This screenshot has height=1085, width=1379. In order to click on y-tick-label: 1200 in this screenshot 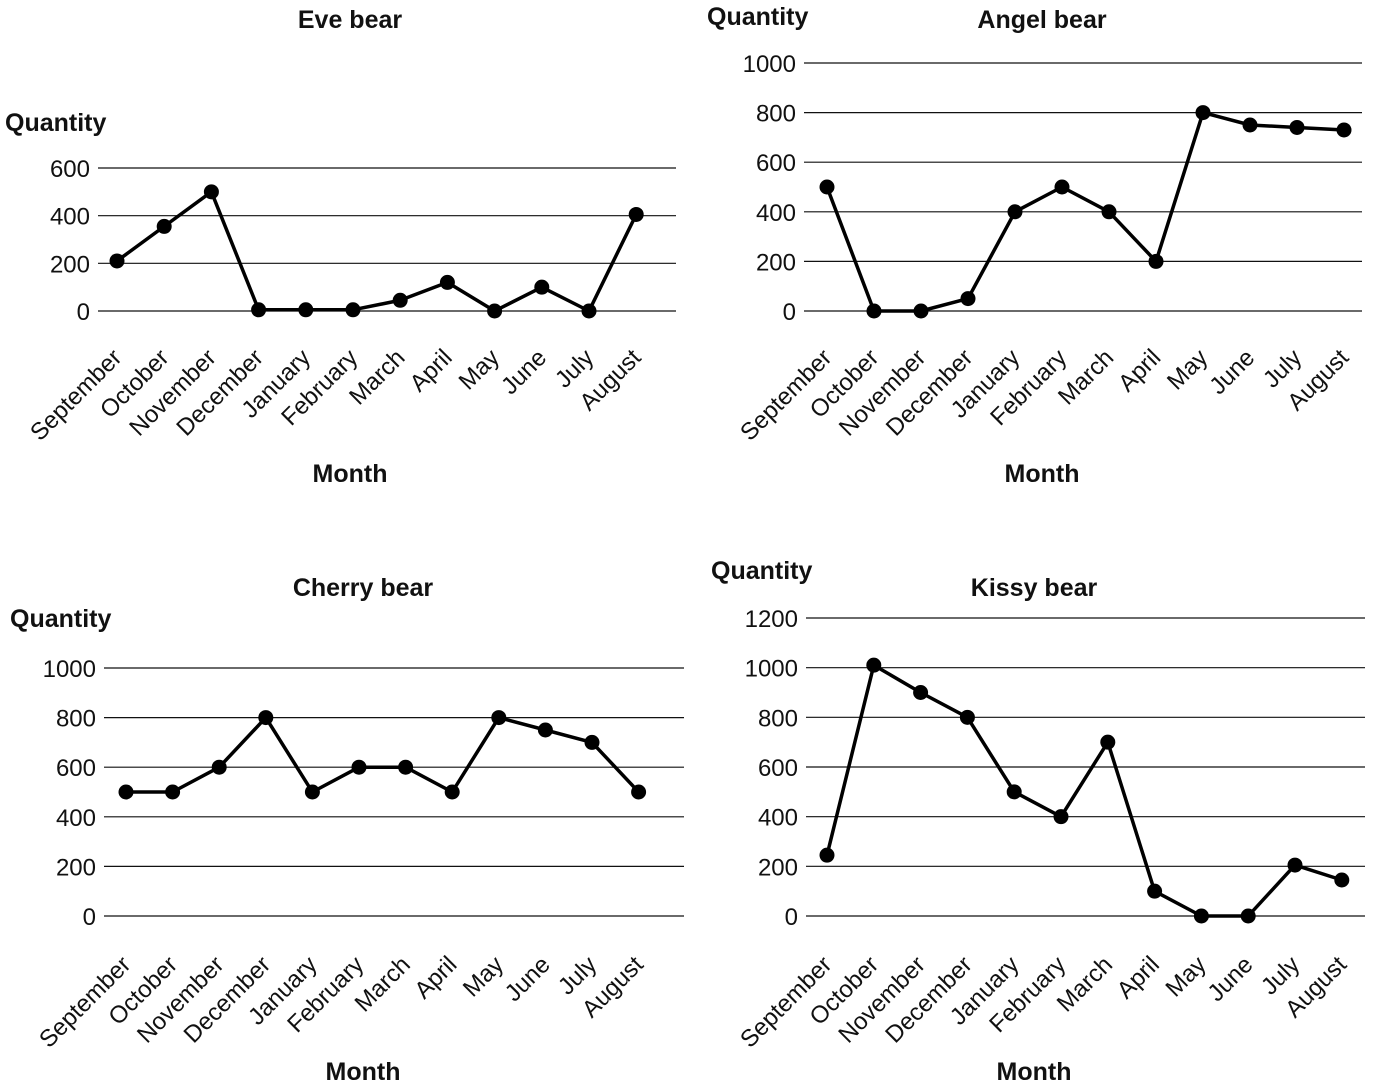, I will do `click(771, 619)`.